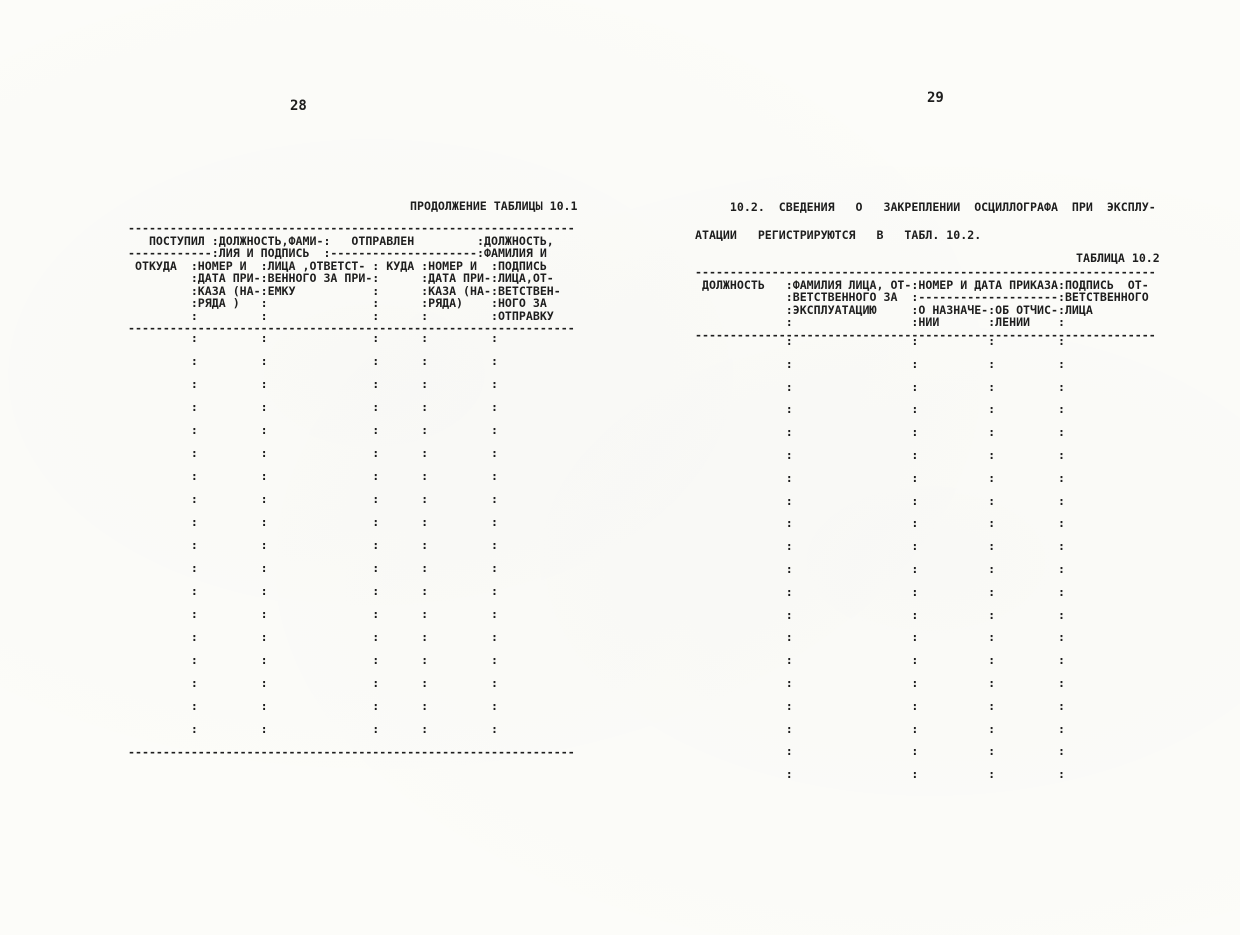 Image resolution: width=1240 pixels, height=935 pixels. I want to click on table-10-1-caption: ПРОДОЛЖЕНИЕ ТАБЛИЦЫ 10.1, so click(494, 206).